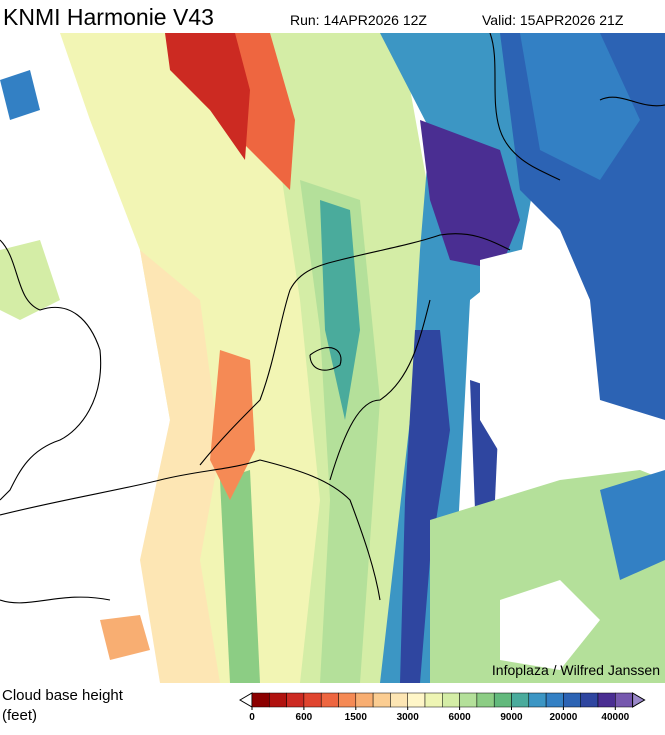  What do you see at coordinates (615, 717) in the screenshot?
I see `colorbar-tick-label: 40000` at bounding box center [615, 717].